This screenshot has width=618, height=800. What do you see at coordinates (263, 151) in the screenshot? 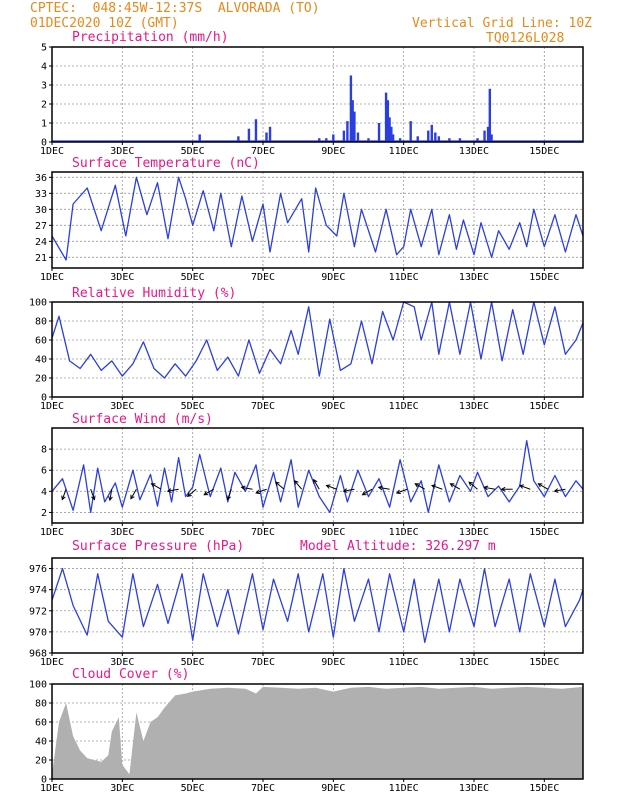
I see `x-tick-label: 7DEC` at bounding box center [263, 151].